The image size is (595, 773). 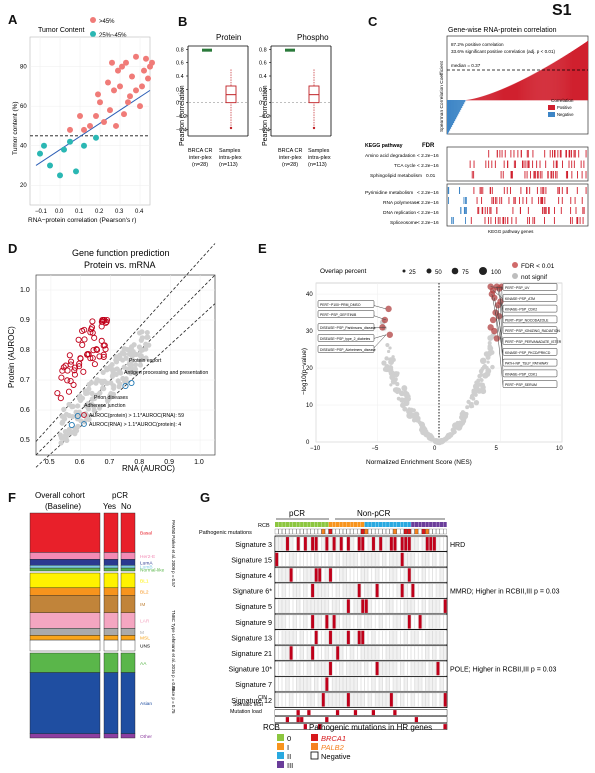 What do you see at coordinates (126, 506) in the screenshot?
I see `f-pcr-no: No` at bounding box center [126, 506].